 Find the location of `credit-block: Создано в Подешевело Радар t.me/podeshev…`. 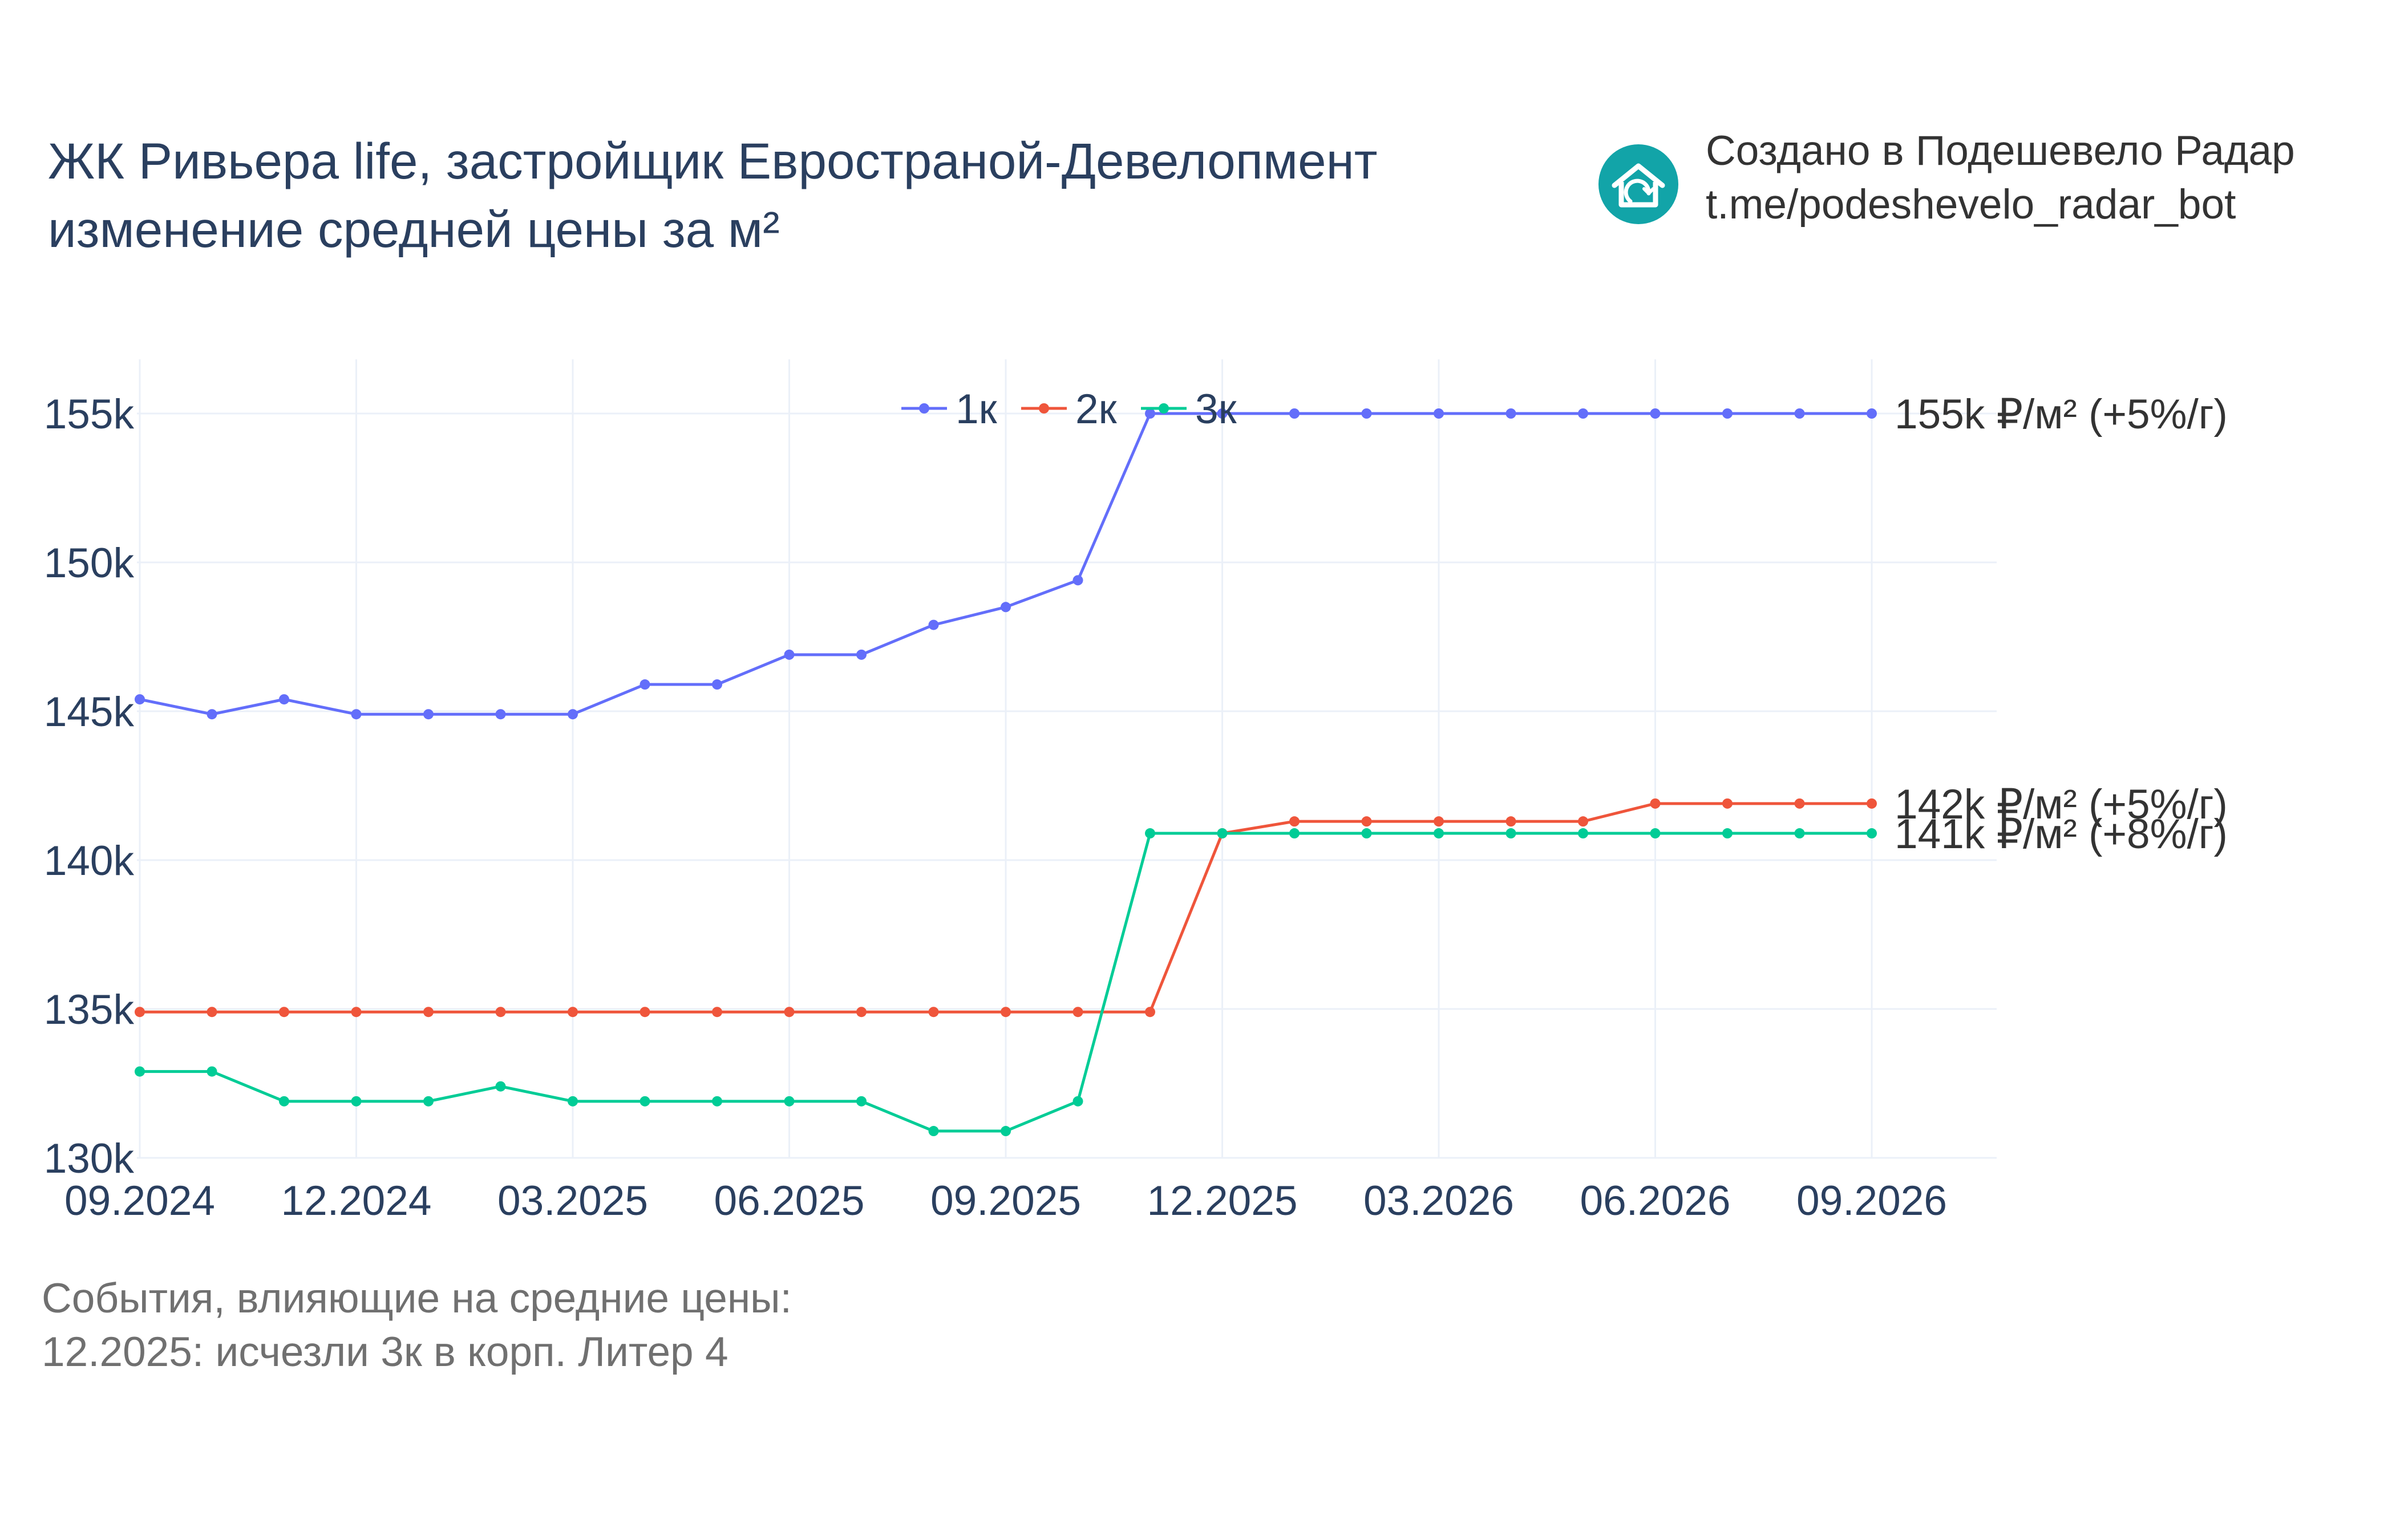

credit-block: Создано в Подешевело Радар t.me/podeshev… is located at coordinates (2001, 178).